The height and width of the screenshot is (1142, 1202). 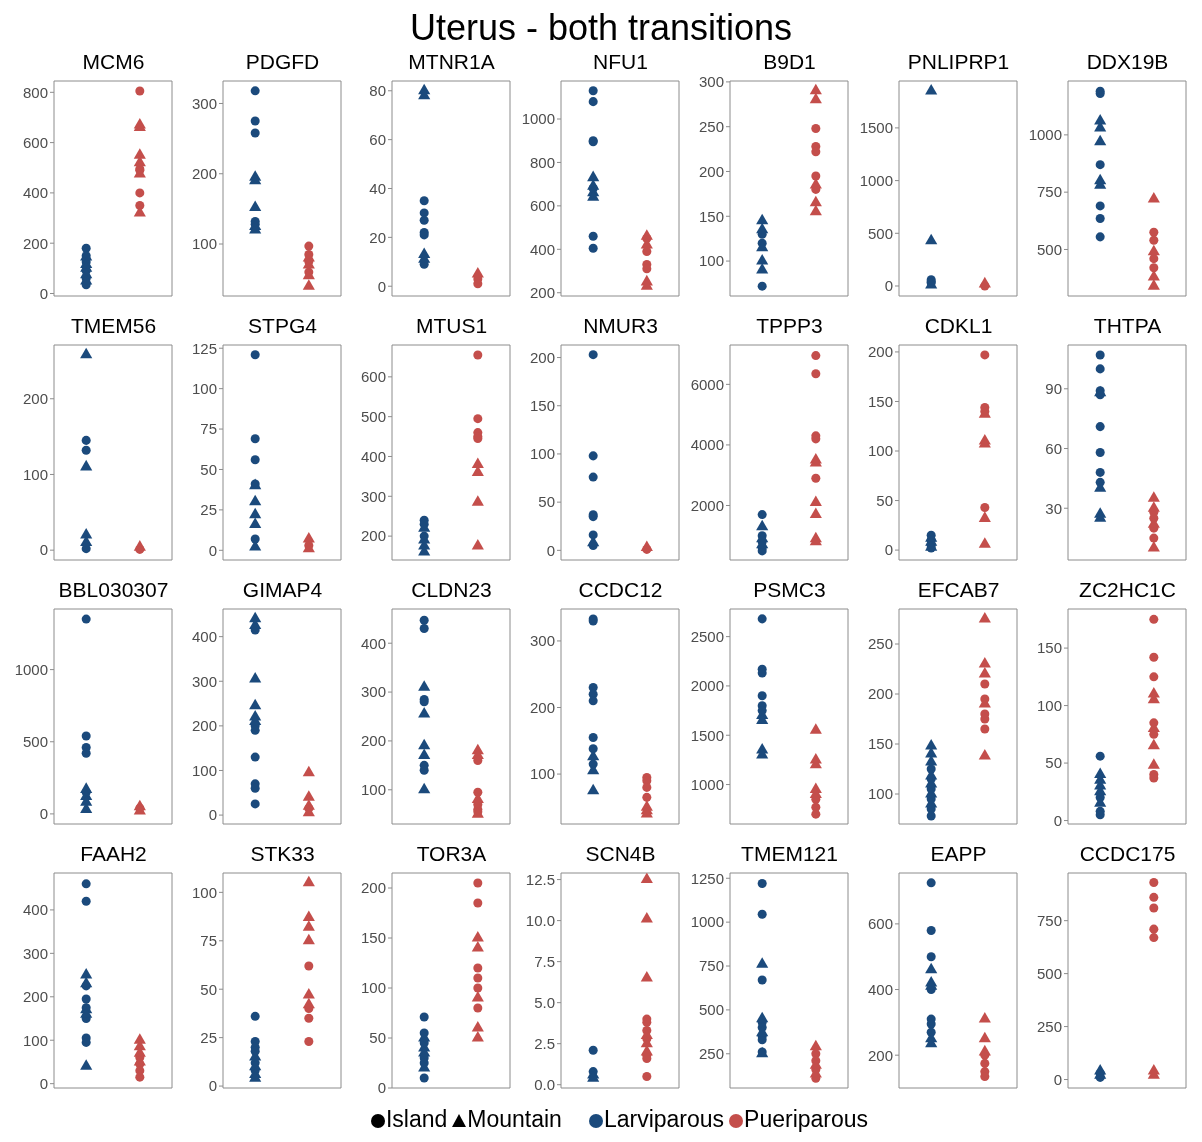 I want to click on y-tick-label: 75, so click(x=208, y=429).